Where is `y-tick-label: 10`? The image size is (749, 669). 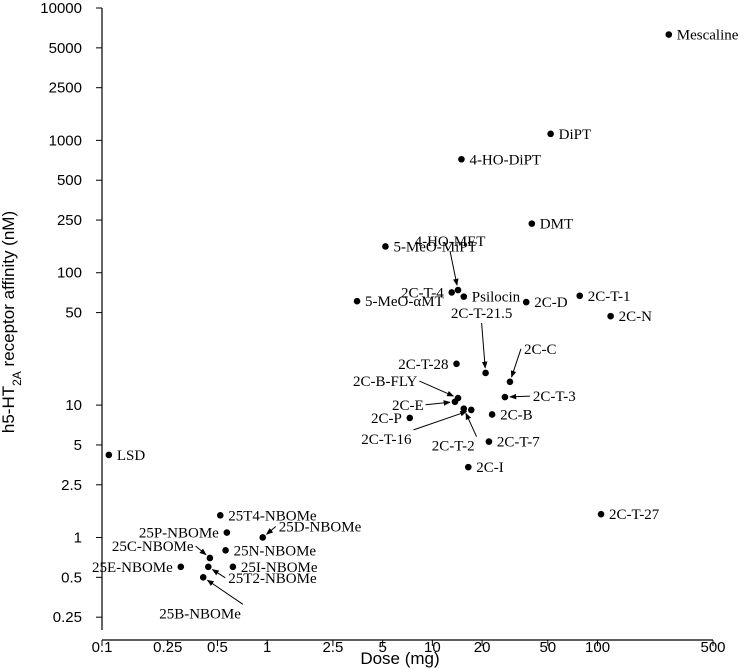
y-tick-label: 10 is located at coordinates (73, 405).